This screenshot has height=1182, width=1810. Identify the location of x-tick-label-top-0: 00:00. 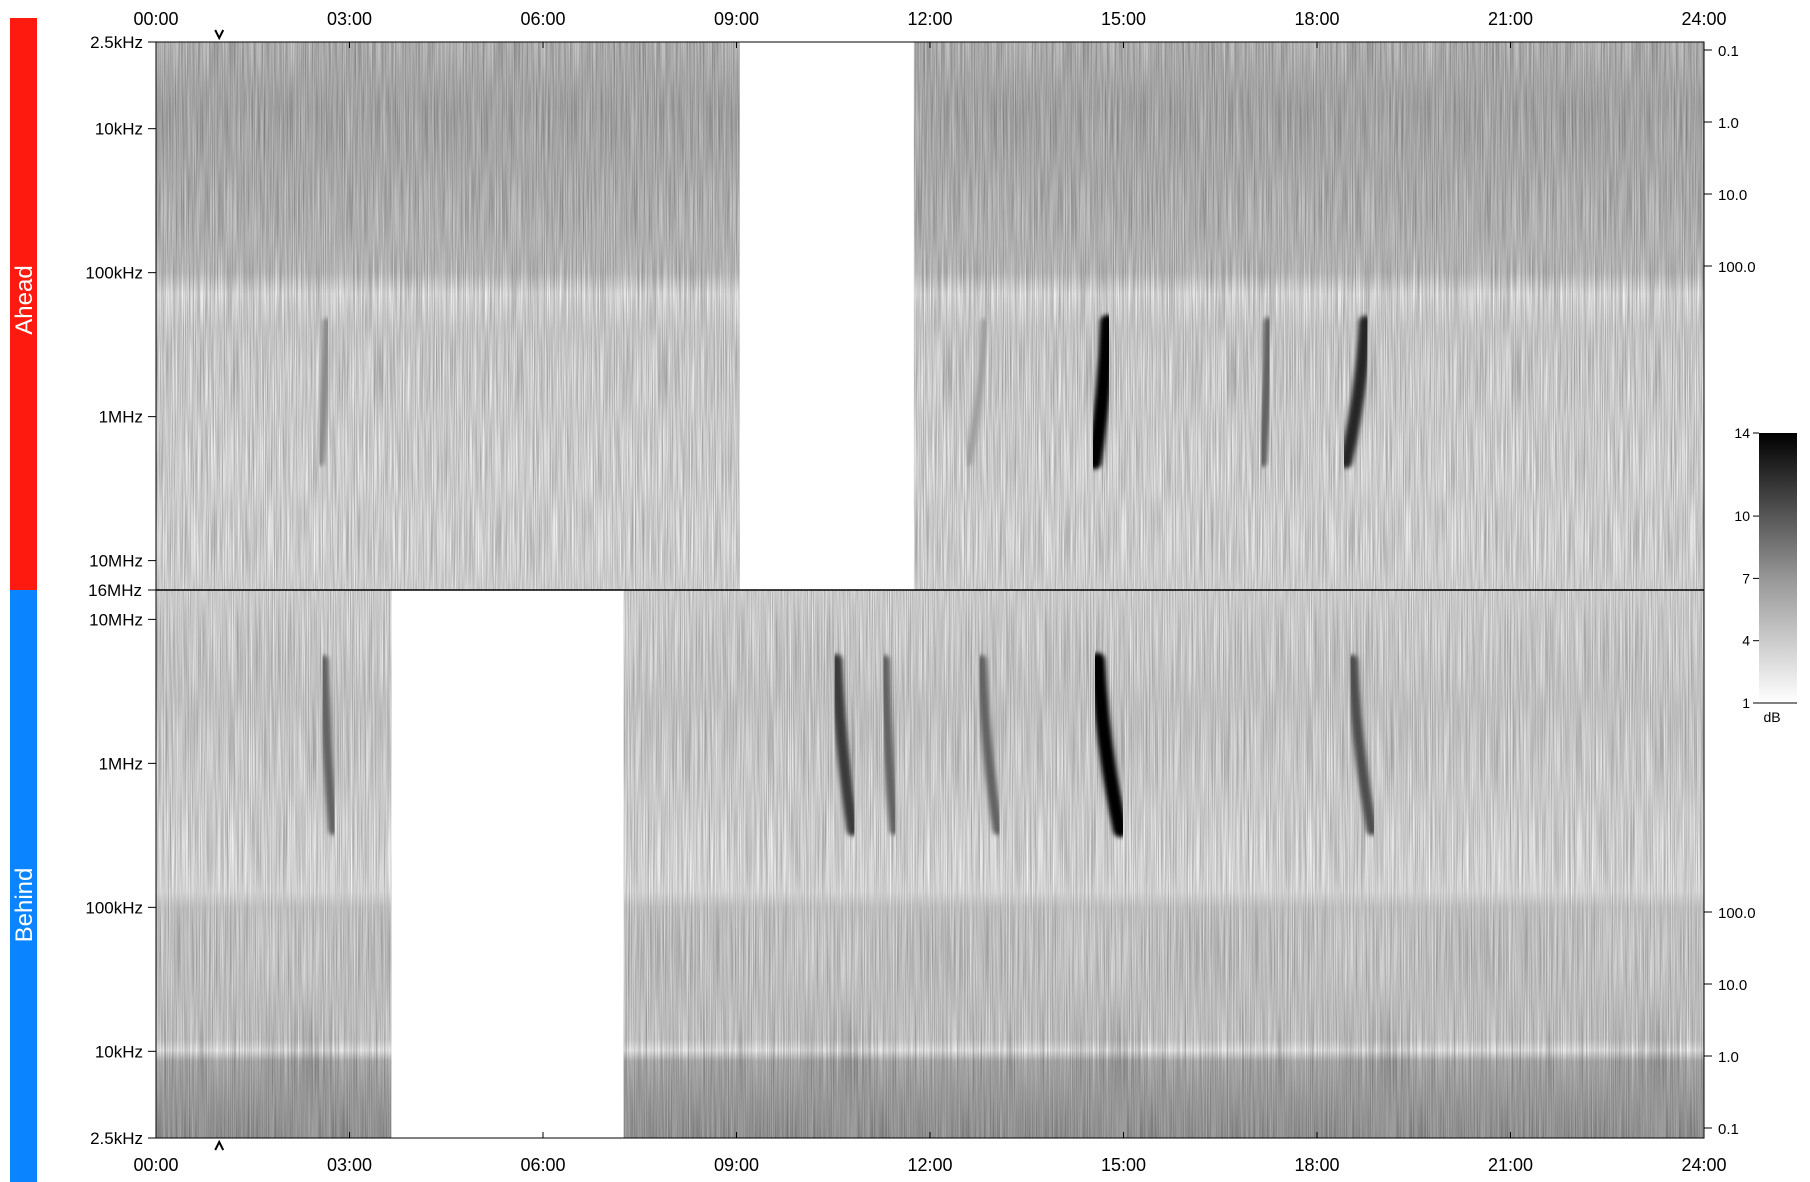
(155, 19).